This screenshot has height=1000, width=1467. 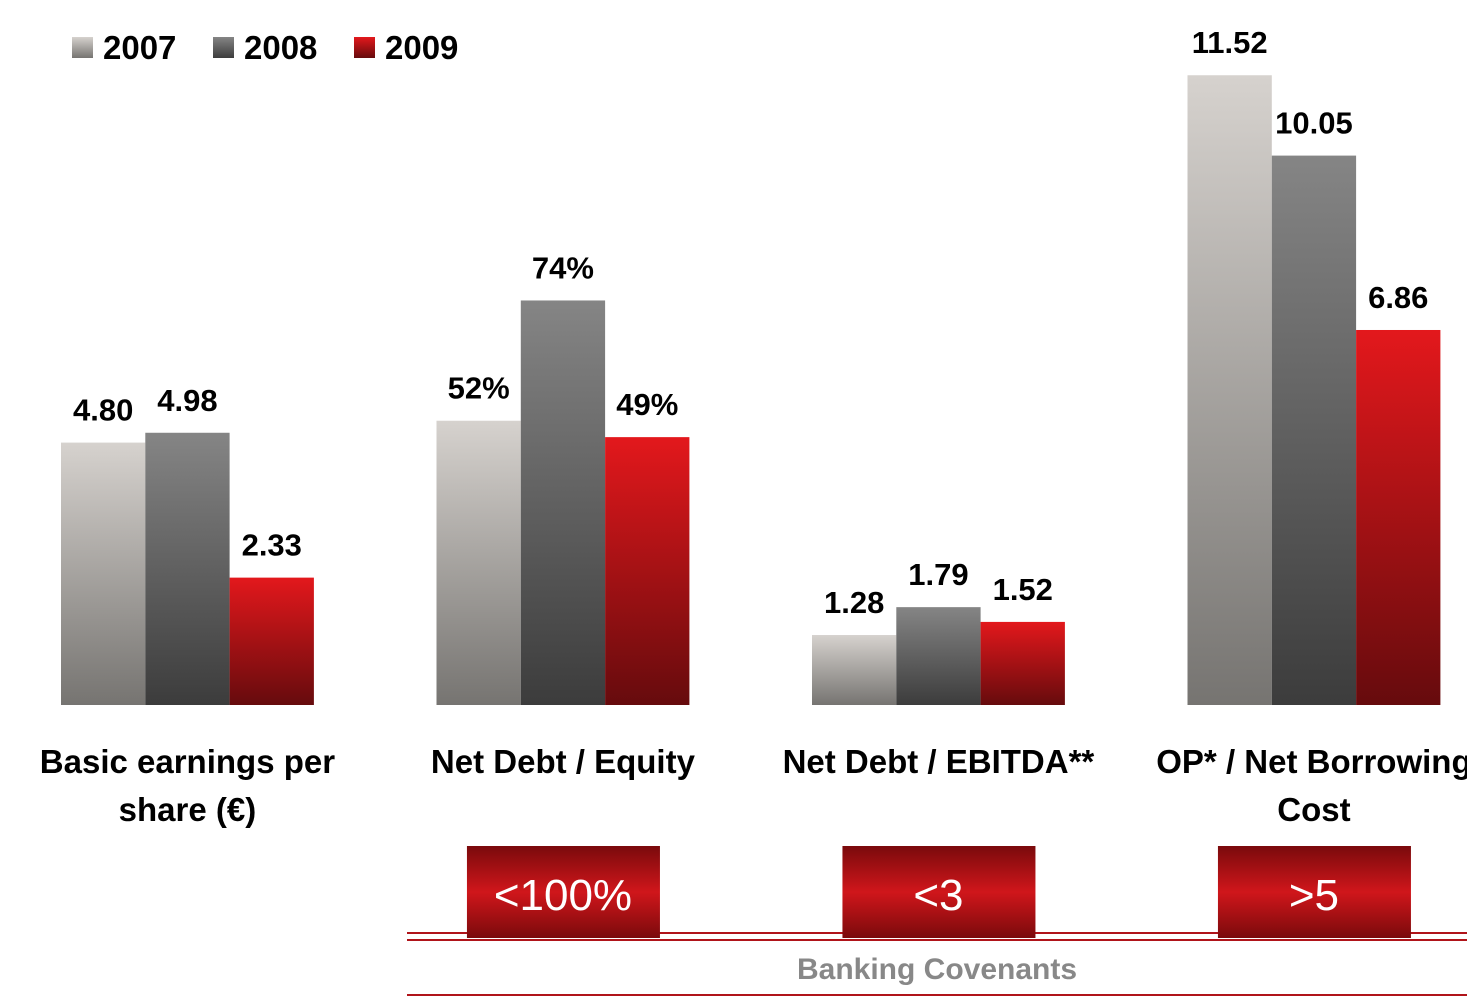 I want to click on covenant-limit: <100%, so click(x=563, y=895).